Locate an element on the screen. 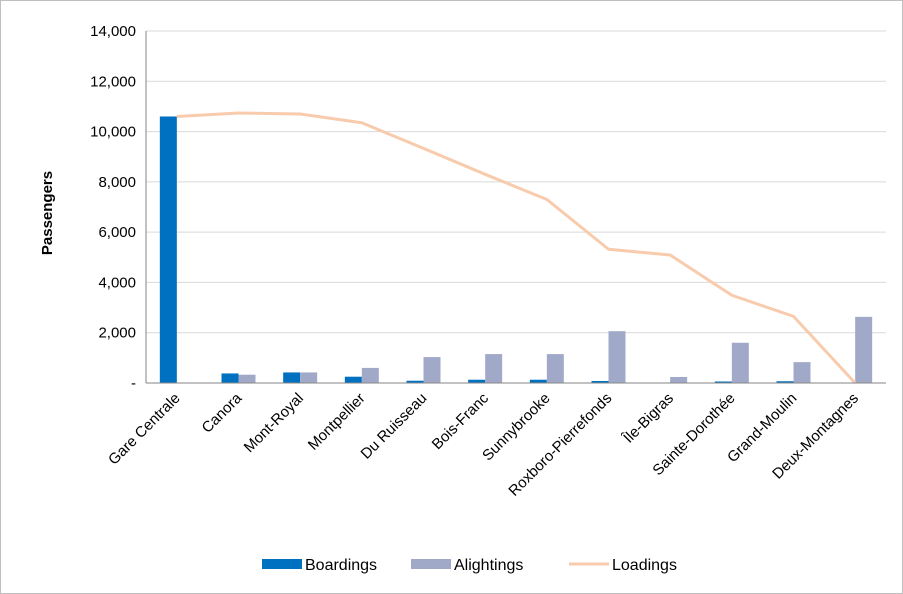  y-tick-label: 2,000 is located at coordinates (117, 333).